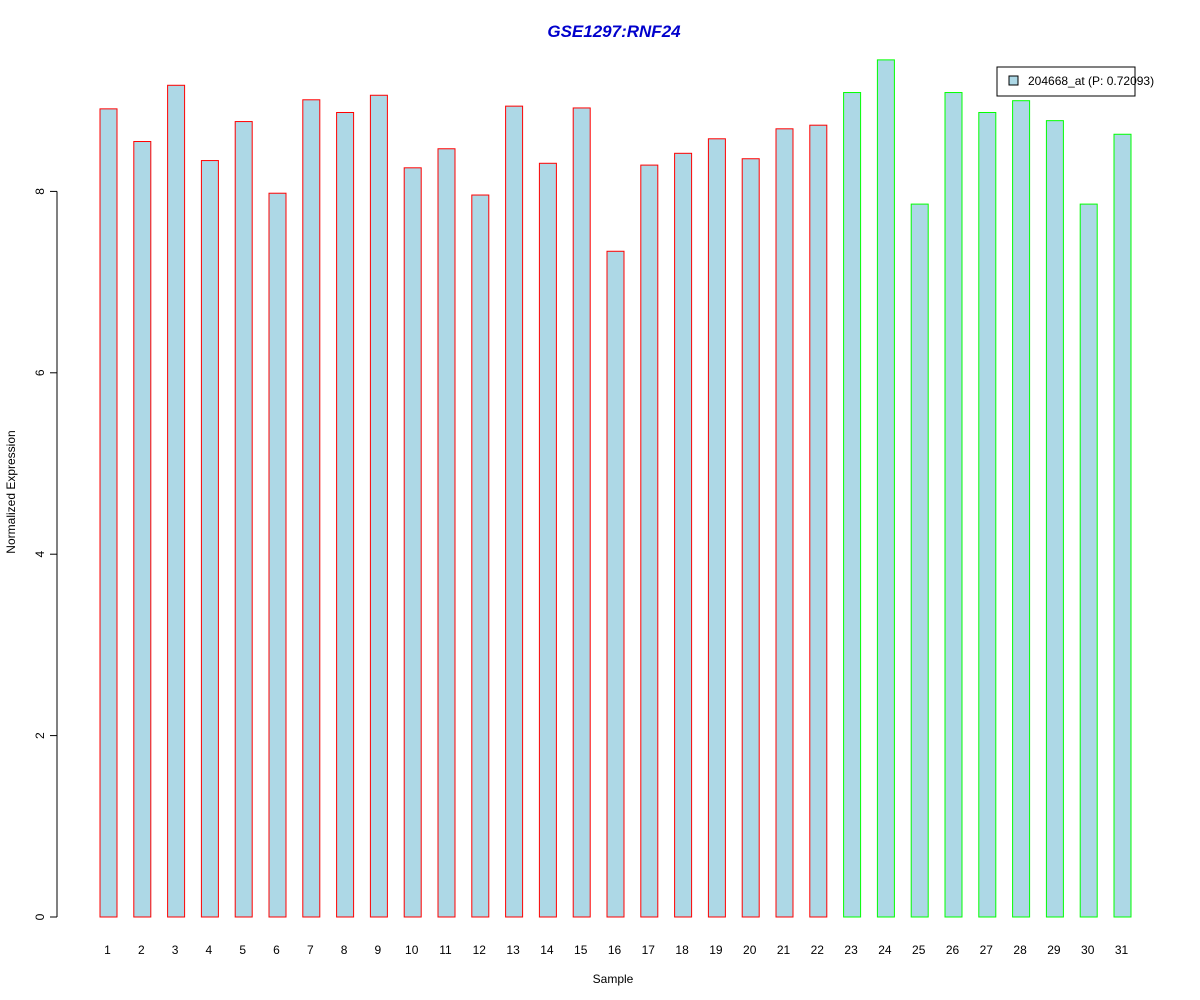 The image size is (1200, 1000). Describe the element at coordinates (649, 950) in the screenshot. I see `x-tick-label: 17` at that location.